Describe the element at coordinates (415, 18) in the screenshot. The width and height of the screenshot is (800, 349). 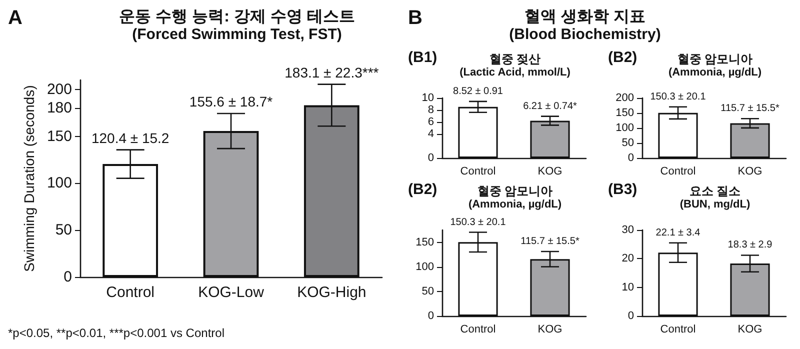
I see `text: B` at that location.